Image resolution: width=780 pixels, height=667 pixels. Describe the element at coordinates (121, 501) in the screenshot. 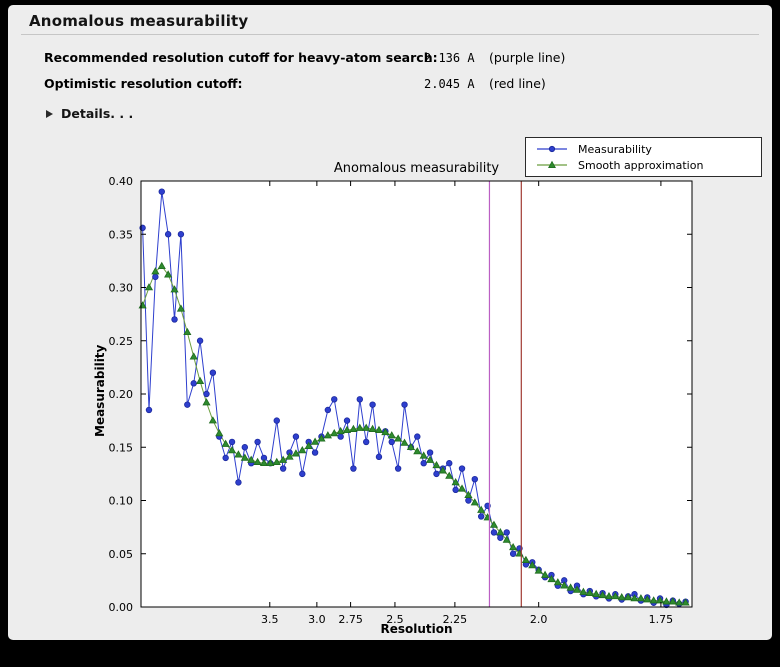

I see `svg-text: 0.10` at that location.